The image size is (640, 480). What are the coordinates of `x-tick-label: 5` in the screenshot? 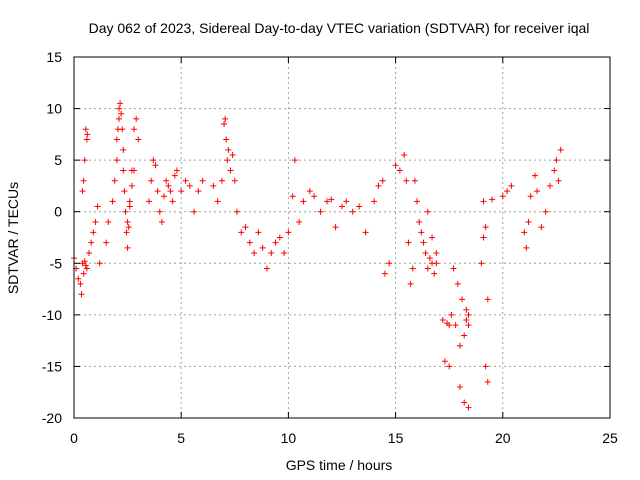 It's located at (181, 438).